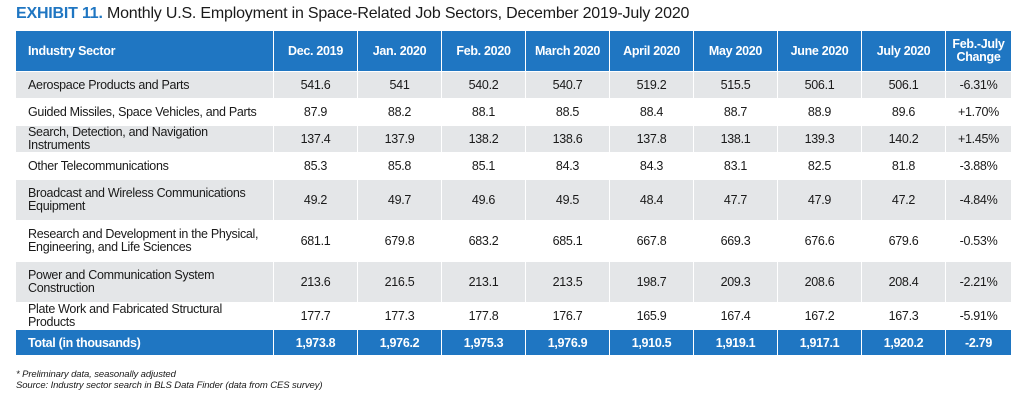 The height and width of the screenshot is (404, 1024). What do you see at coordinates (735, 200) in the screenshot?
I see `employment-value: 47.7` at bounding box center [735, 200].